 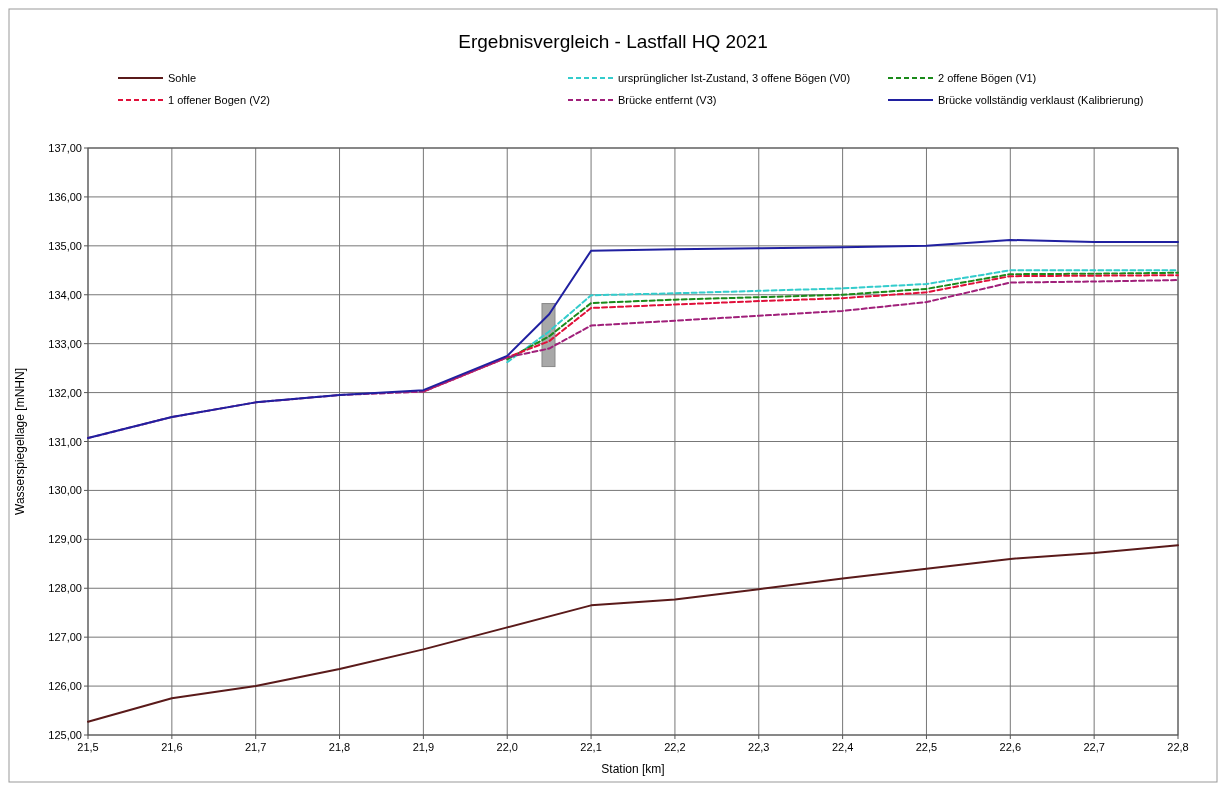 What do you see at coordinates (65, 490) in the screenshot?
I see `y-tick-label: 130,00` at bounding box center [65, 490].